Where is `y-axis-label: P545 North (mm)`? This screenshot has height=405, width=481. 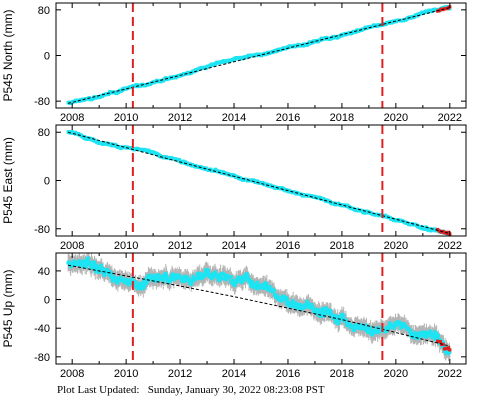
y-axis-label: P545 North (mm) is located at coordinates (8, 55).